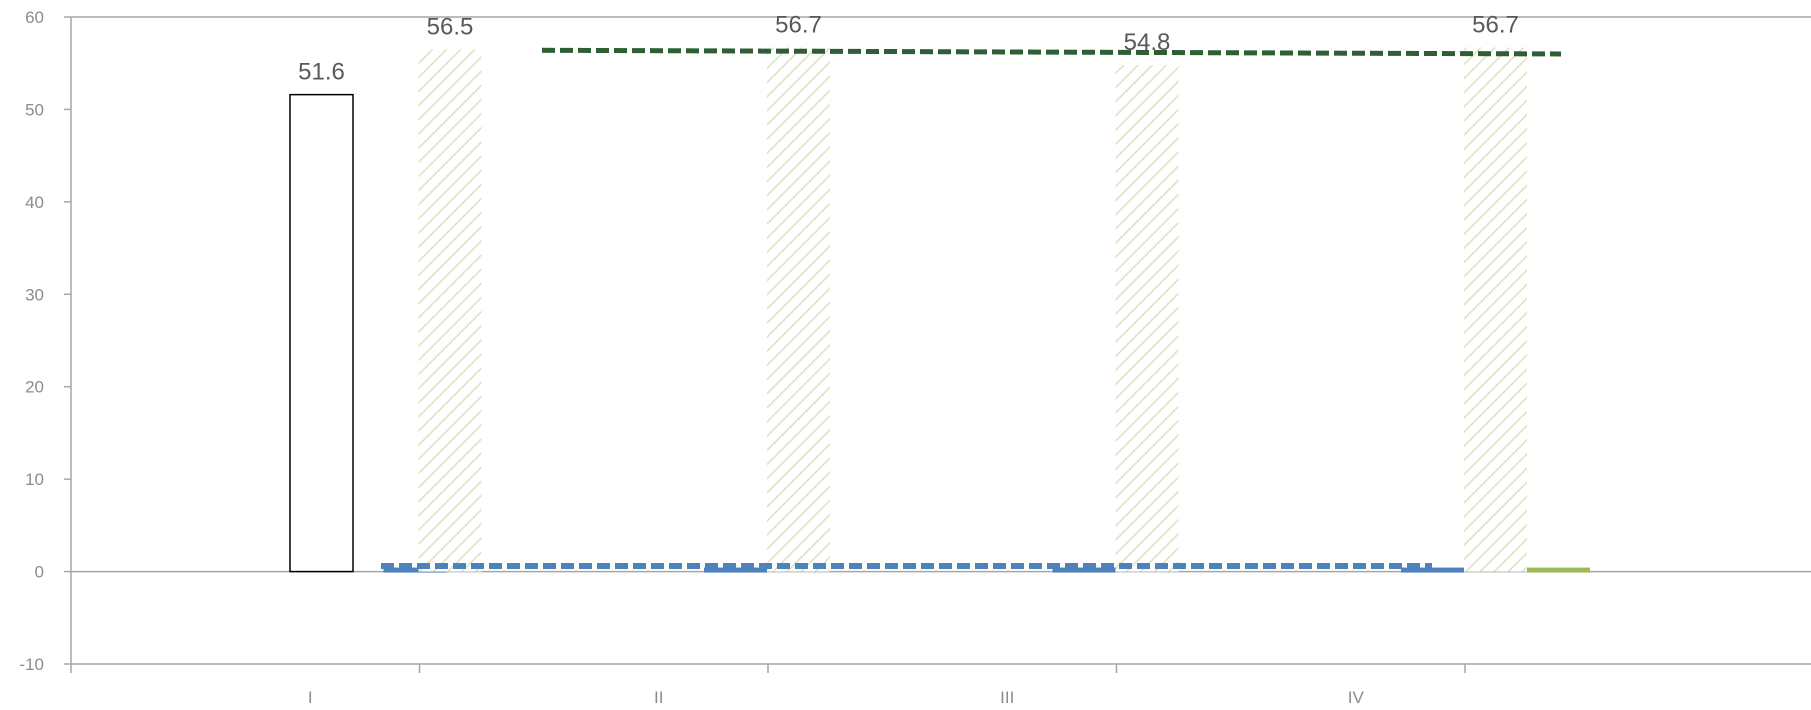 Image resolution: width=1811 pixels, height=710 pixels. What do you see at coordinates (1051, 52) in the screenshot?
I see `series-line-dark-green` at bounding box center [1051, 52].